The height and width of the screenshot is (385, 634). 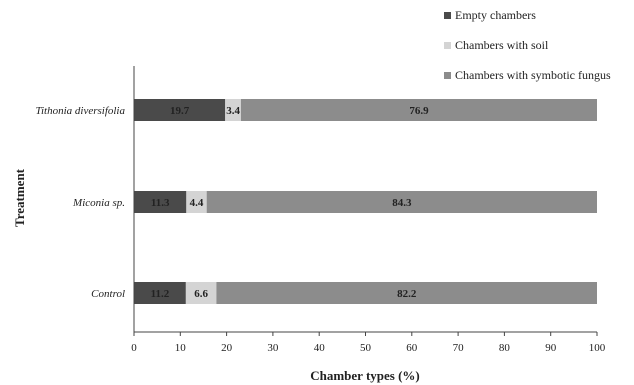 What do you see at coordinates (447, 45) in the screenshot?
I see `legend-swatch-chambers-with-soil` at bounding box center [447, 45].